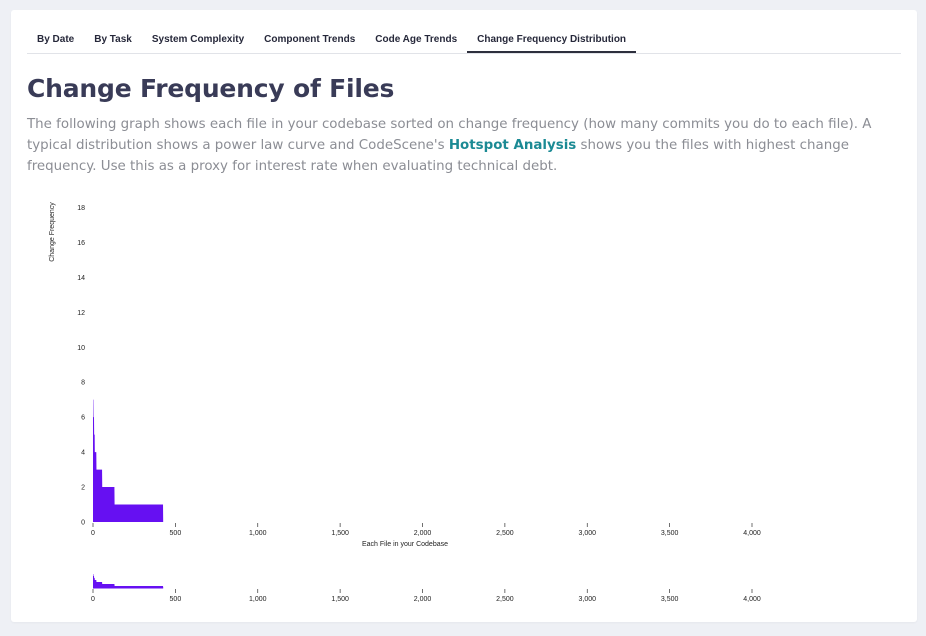 This screenshot has width=926, height=636. Describe the element at coordinates (56, 39) in the screenshot. I see `tab-by-date: By Date` at that location.